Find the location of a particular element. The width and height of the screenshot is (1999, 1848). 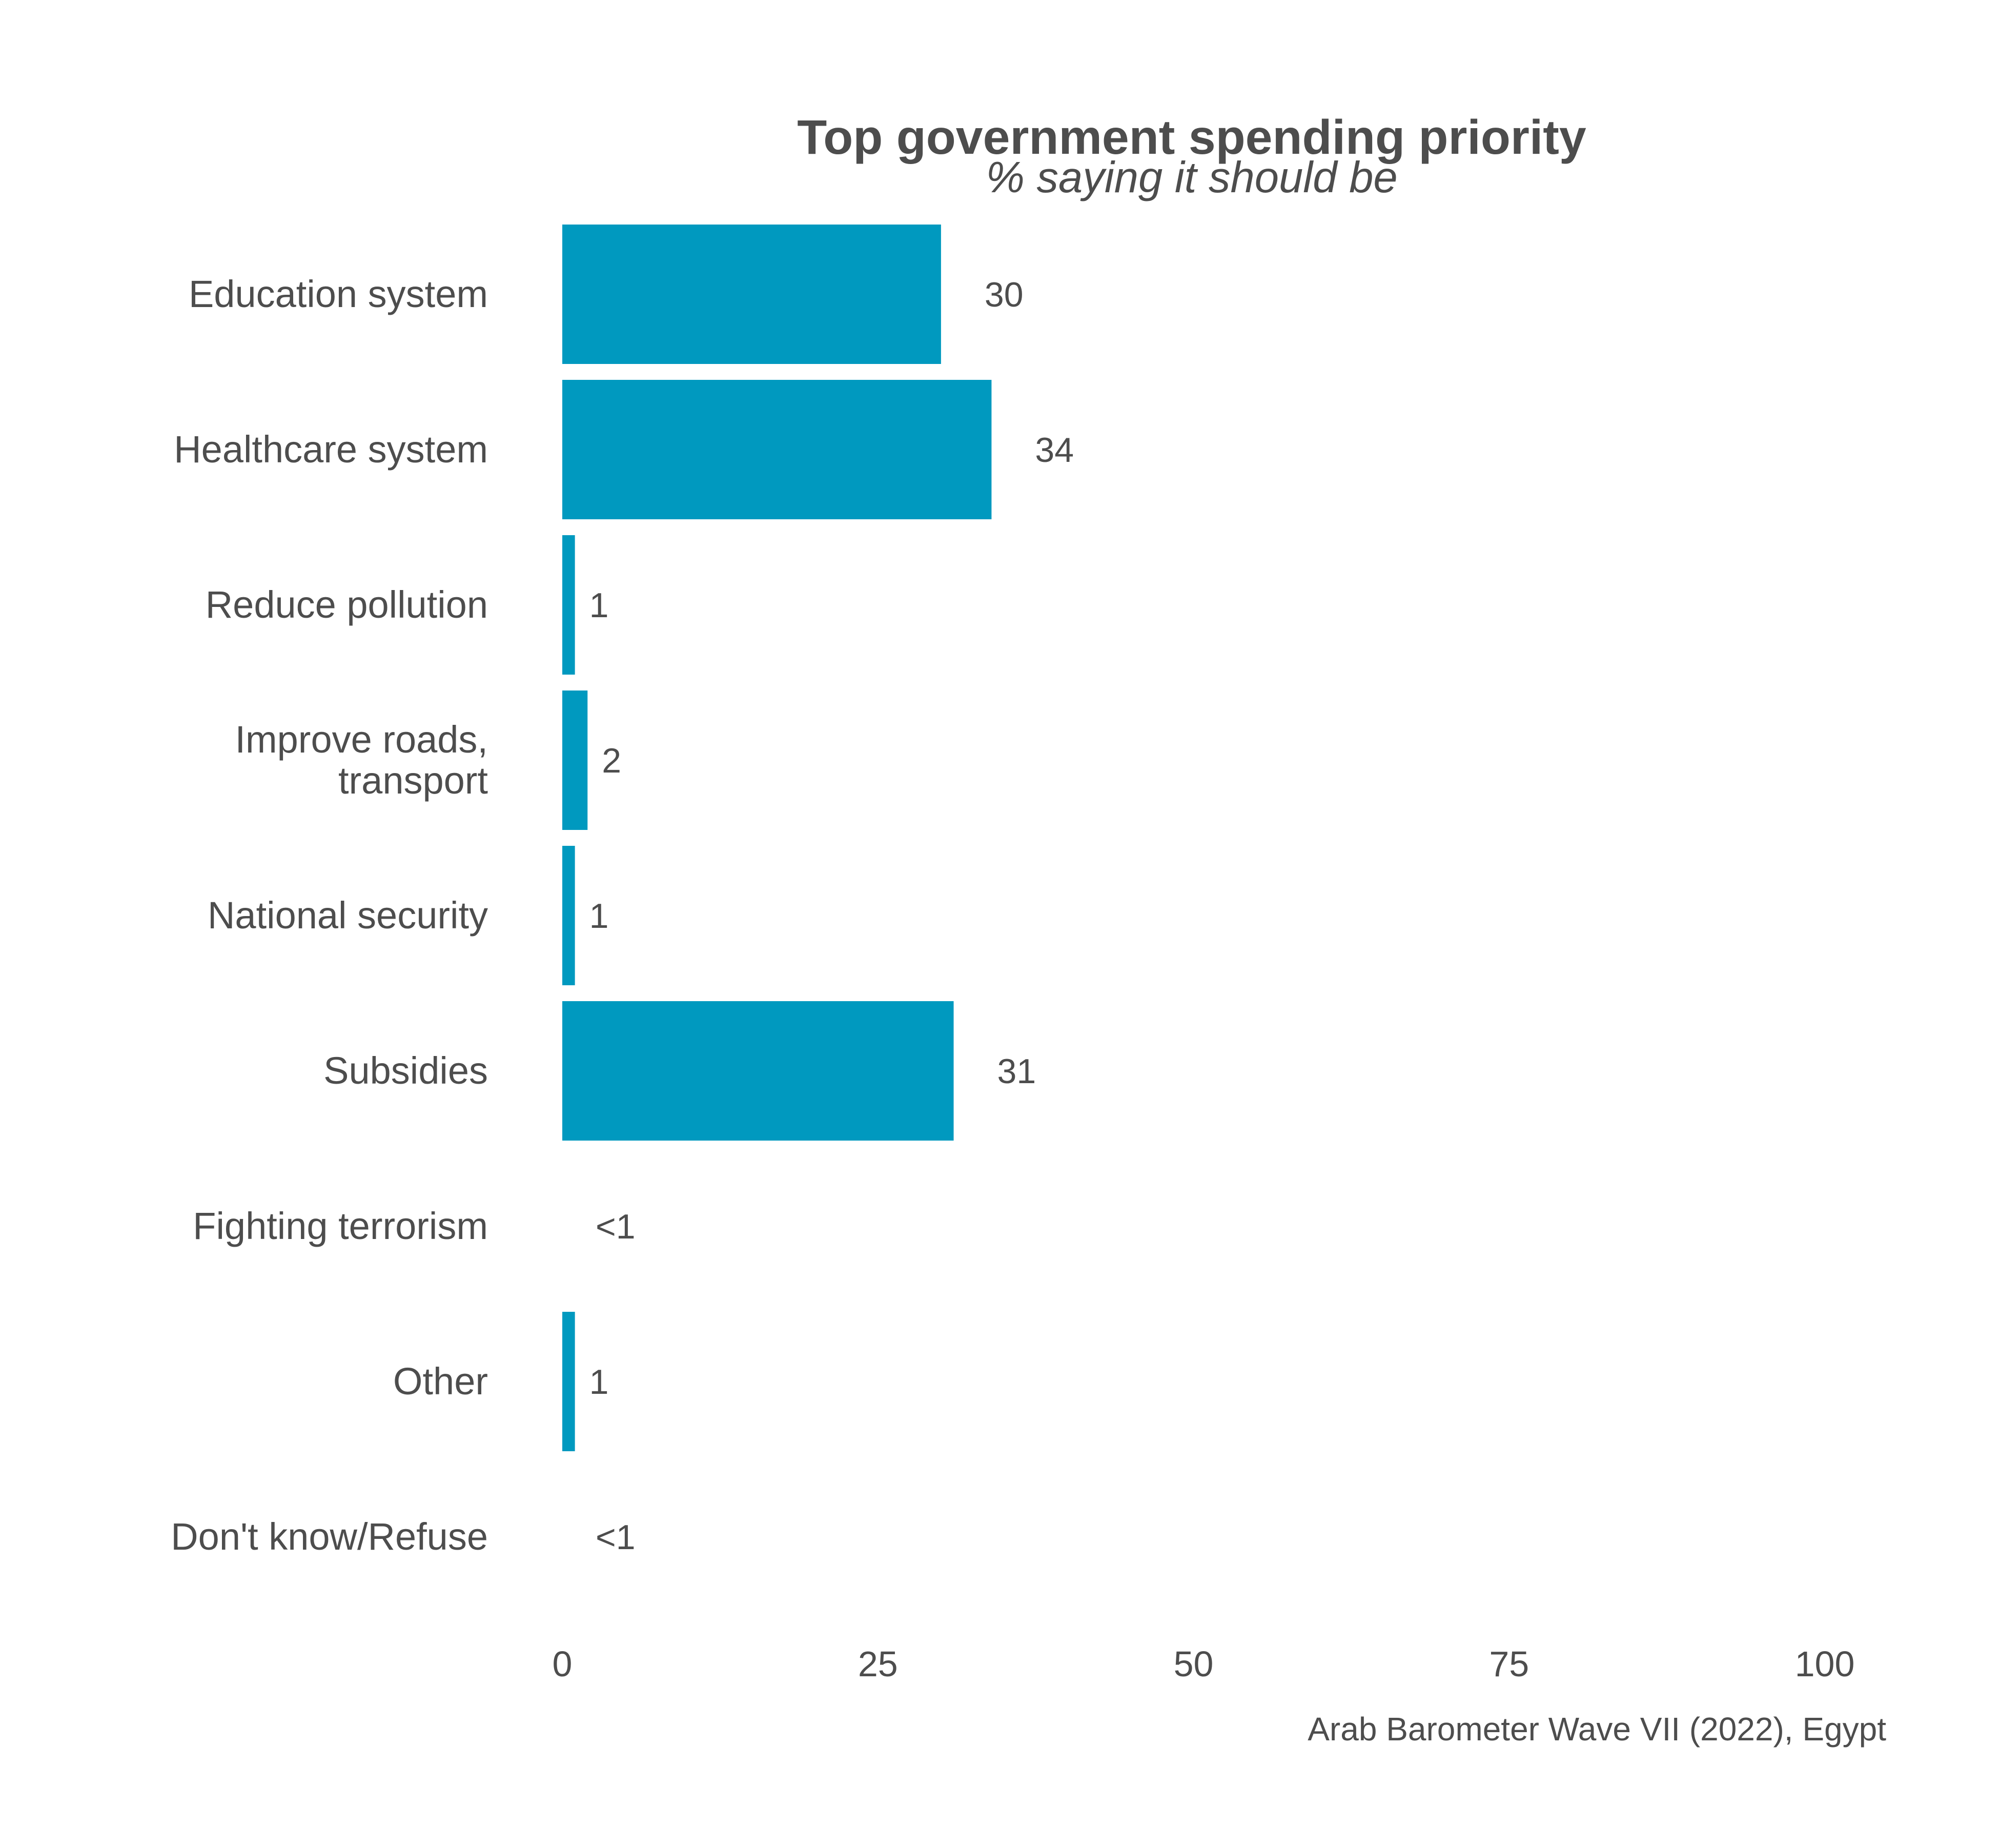

chart-title: Top government spending priority is located at coordinates (1191, 137).